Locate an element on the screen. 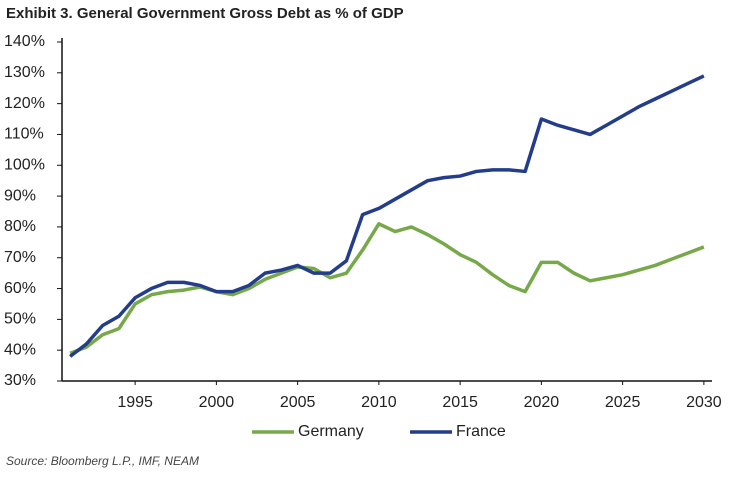 This screenshot has height=478, width=738. y-tick-label: 60% is located at coordinates (20, 288).